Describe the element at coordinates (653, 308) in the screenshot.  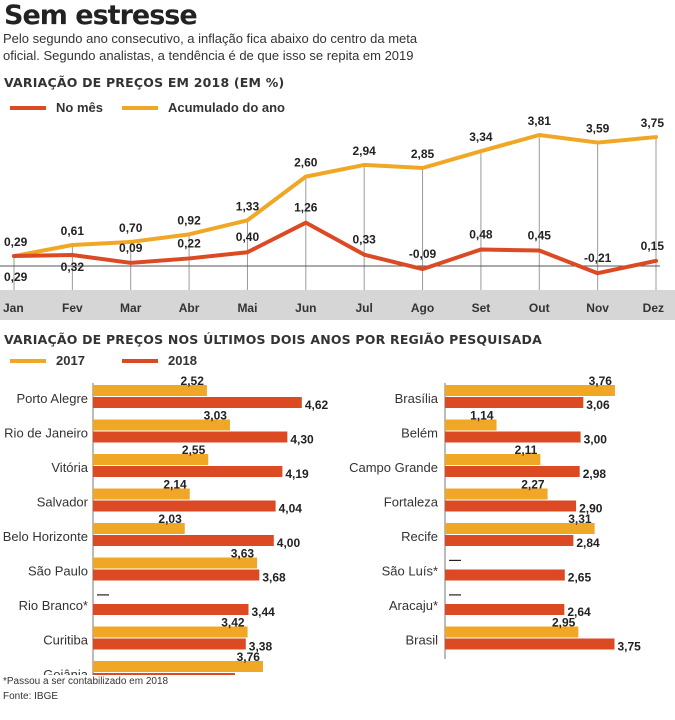
I see `x-tick-label: Dez` at that location.